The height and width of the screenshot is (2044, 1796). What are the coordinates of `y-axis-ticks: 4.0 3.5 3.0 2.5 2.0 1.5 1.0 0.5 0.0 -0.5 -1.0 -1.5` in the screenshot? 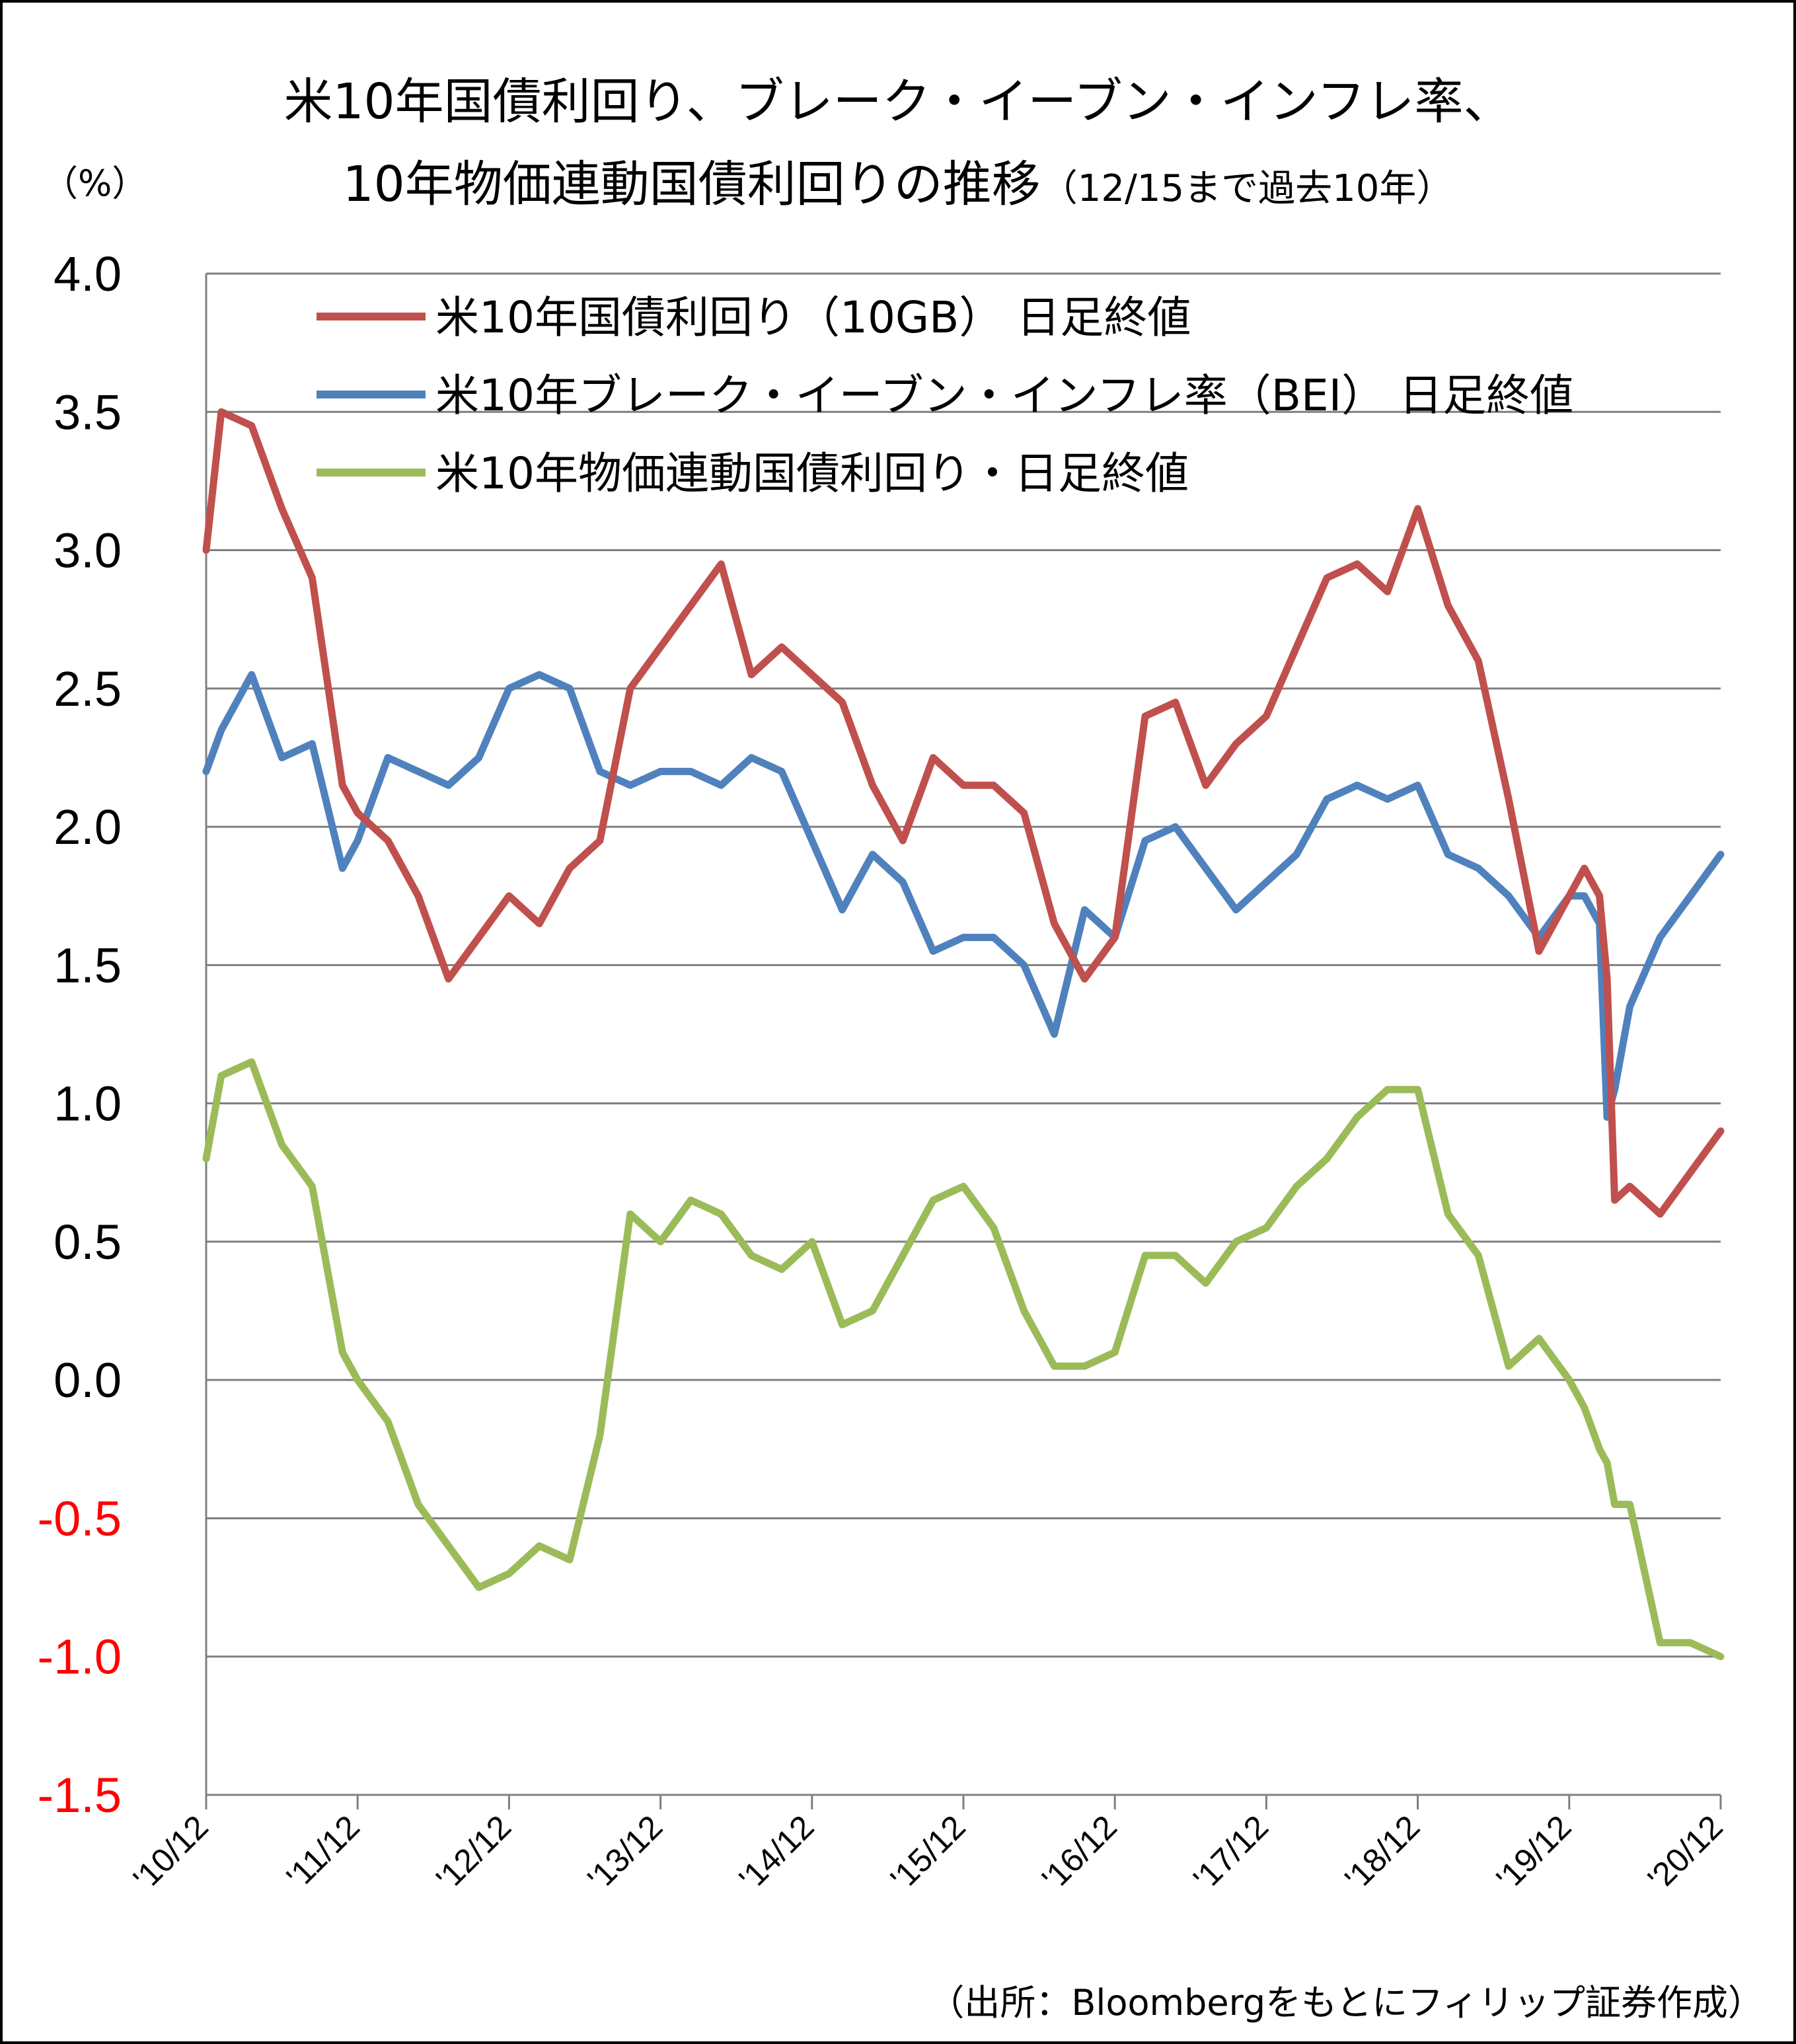 It's located at (79, 1034).